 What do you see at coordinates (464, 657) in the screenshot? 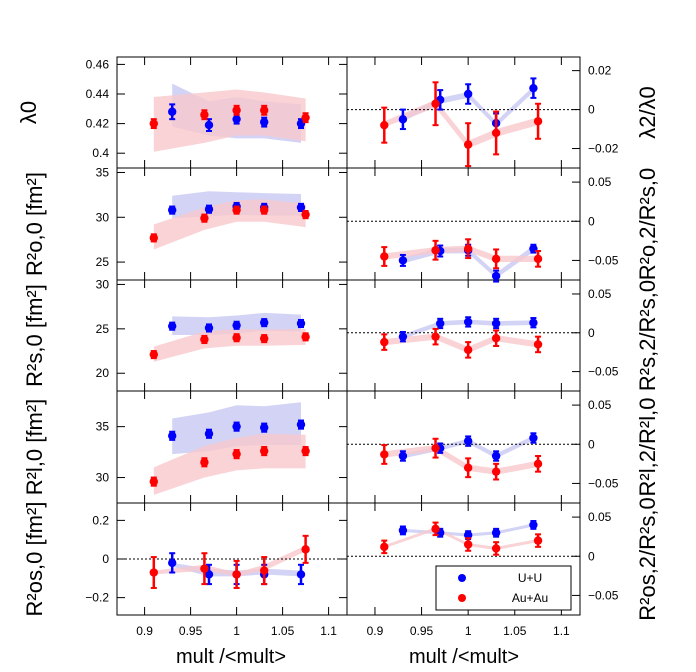
I see `x-axis-title-right: mult /<mult>` at bounding box center [464, 657].